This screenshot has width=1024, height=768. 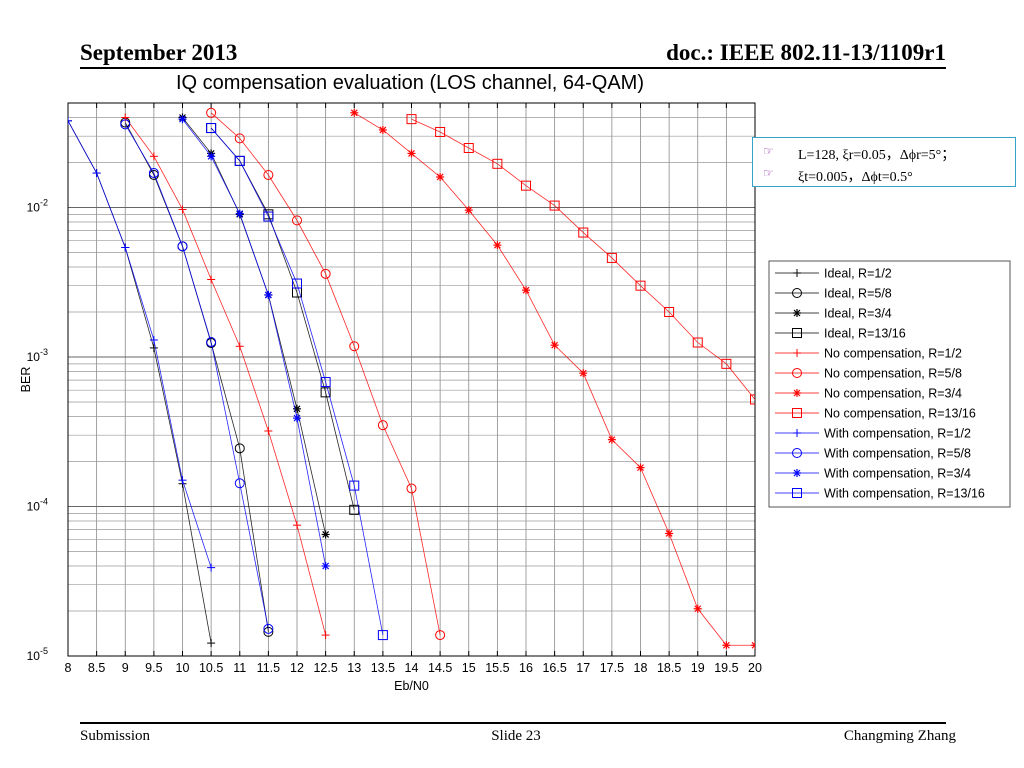 What do you see at coordinates (469, 668) in the screenshot?
I see `x-tick-label: 15` at bounding box center [469, 668].